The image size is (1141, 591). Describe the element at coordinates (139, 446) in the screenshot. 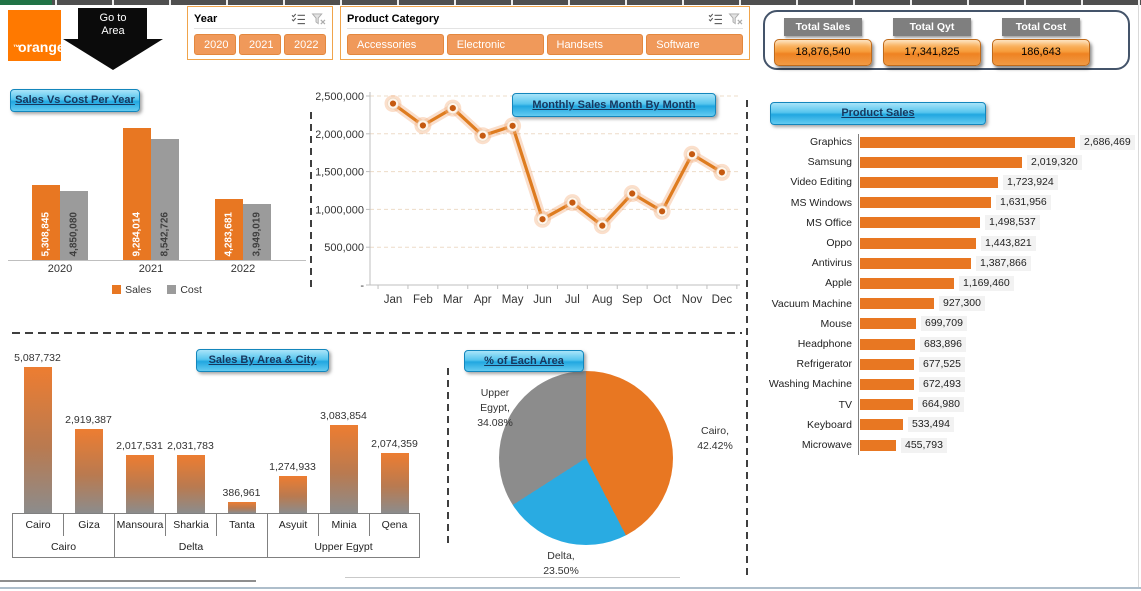

I see `city-value: 2,017,531` at that location.